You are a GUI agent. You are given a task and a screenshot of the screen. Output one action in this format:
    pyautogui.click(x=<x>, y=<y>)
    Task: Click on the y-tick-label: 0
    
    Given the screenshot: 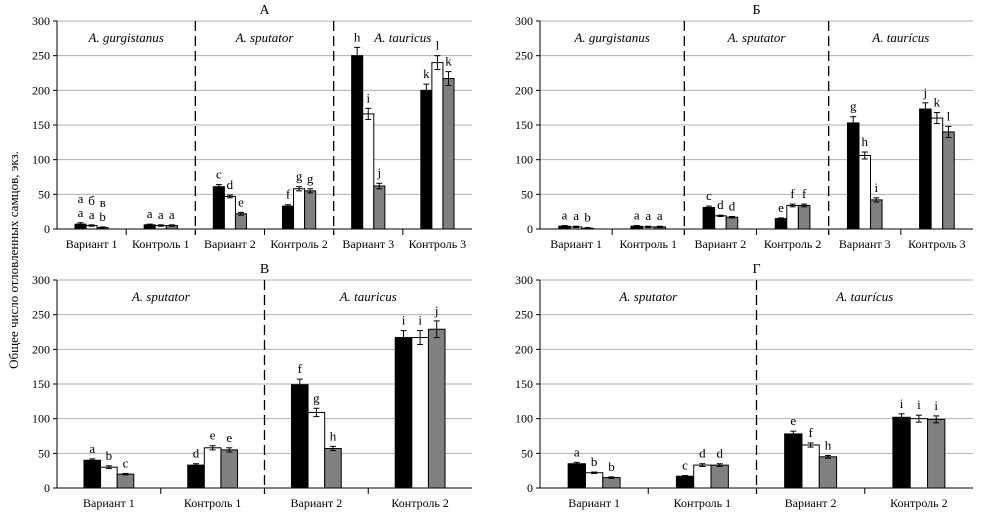 What is the action you would take?
    pyautogui.click(x=530, y=488)
    